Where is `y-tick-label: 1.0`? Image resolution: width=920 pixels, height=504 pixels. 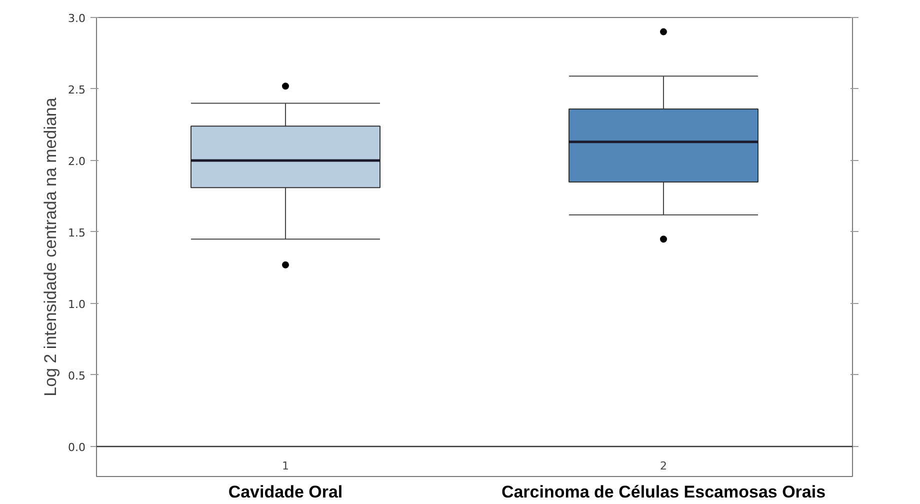
y-tick-label: 1.0 is located at coordinates (77, 304).